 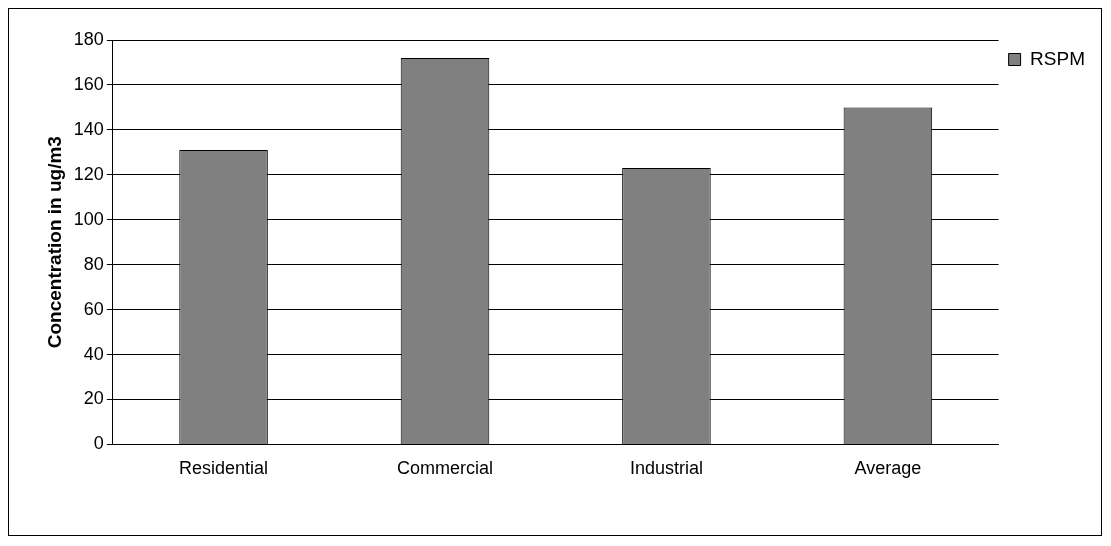 What do you see at coordinates (445, 468) in the screenshot?
I see `x-tick-label: Commercial` at bounding box center [445, 468].